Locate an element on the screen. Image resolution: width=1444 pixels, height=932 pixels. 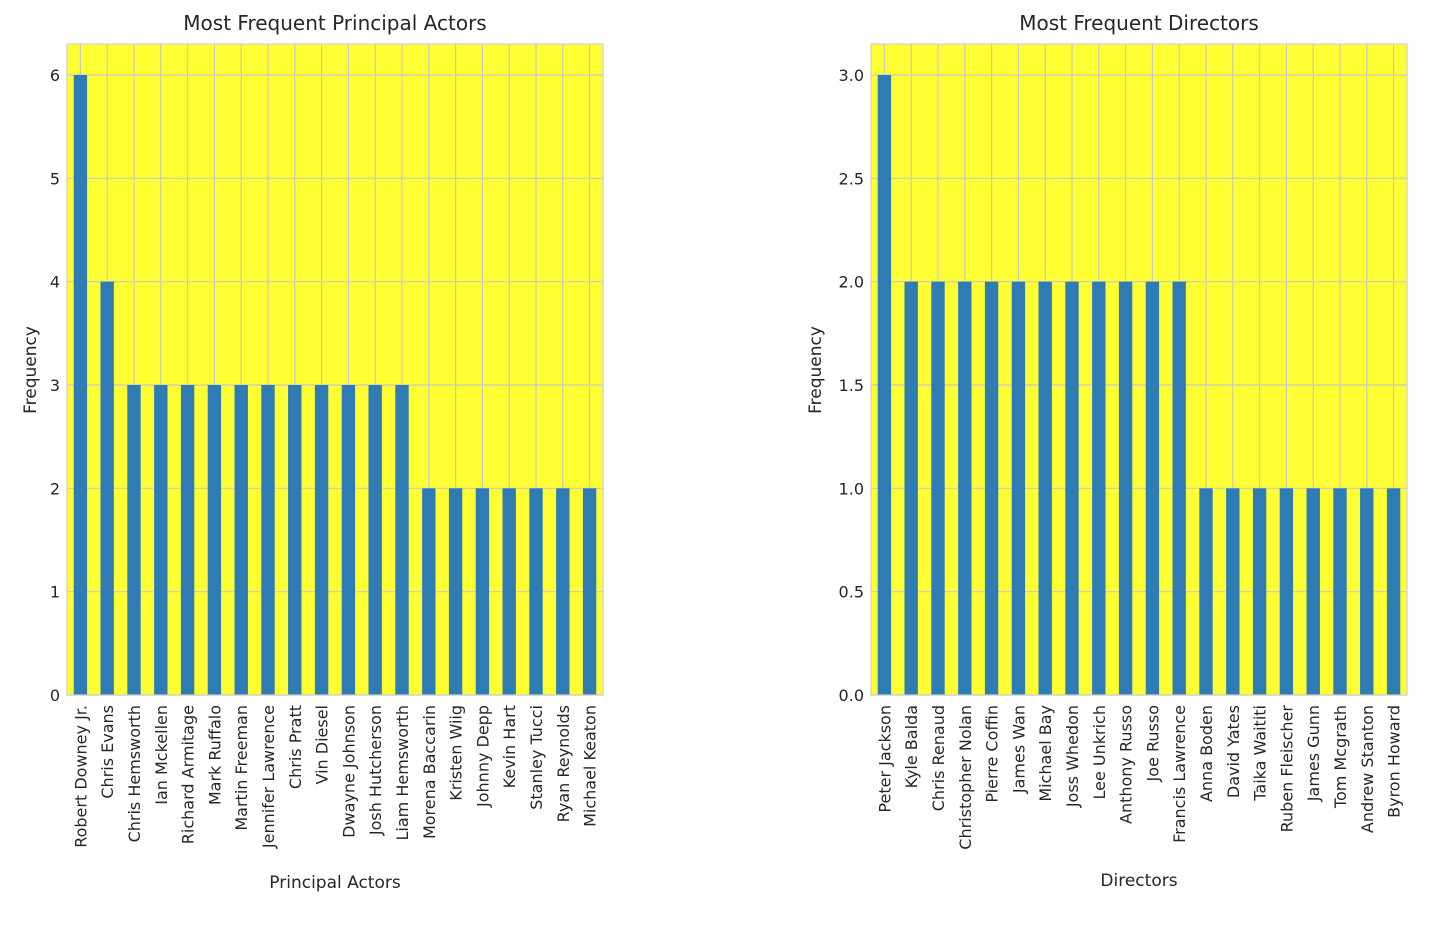
y-tick-label: 2.5 is located at coordinates (851, 178).